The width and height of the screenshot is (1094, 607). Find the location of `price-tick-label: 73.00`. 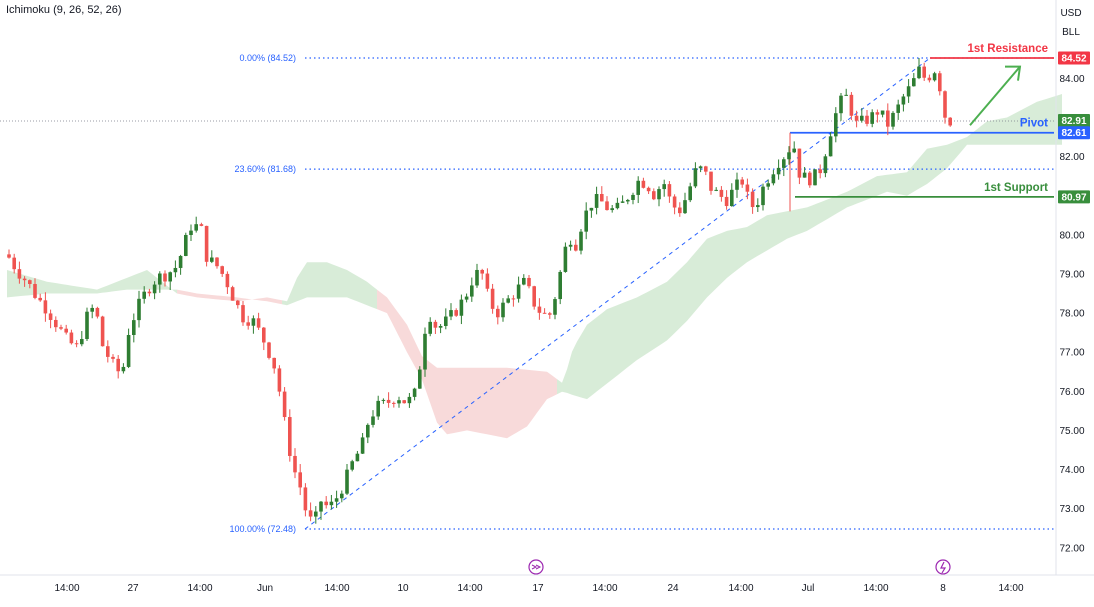

price-tick-label: 73.00 is located at coordinates (1071, 509).